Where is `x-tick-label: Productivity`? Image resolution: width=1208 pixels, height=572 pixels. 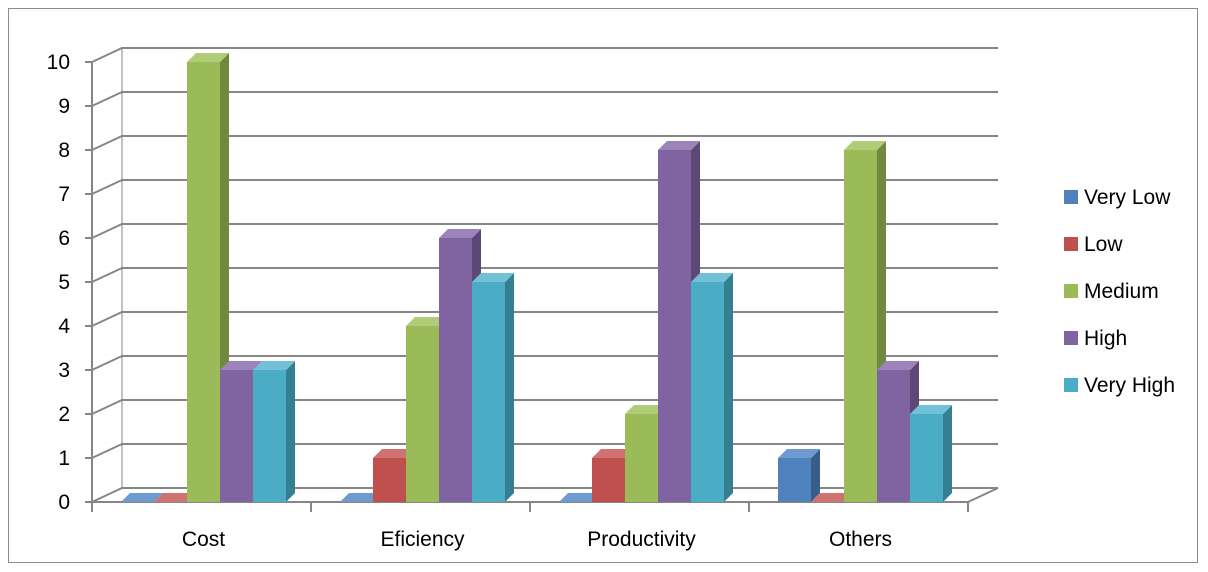
x-tick-label: Productivity is located at coordinates (641, 539).